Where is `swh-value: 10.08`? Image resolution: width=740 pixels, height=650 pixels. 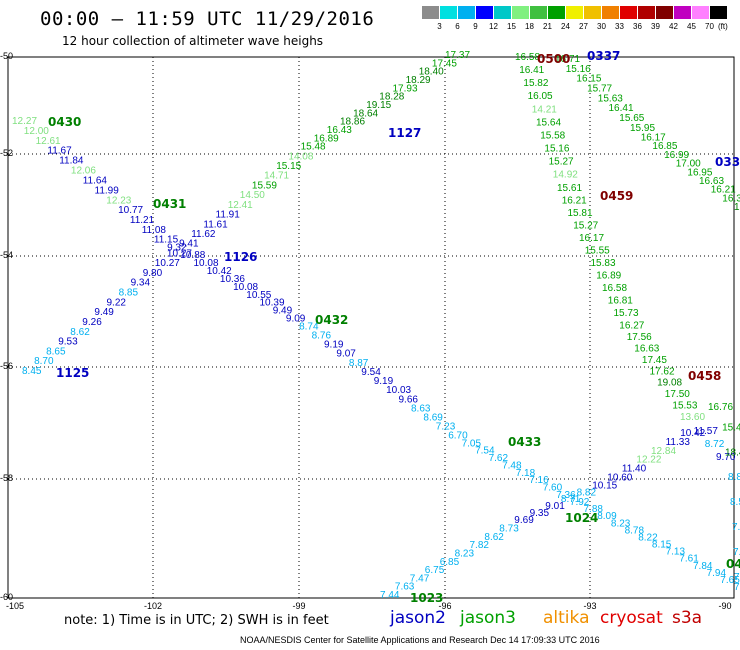
swh-value: 10.08 is located at coordinates (206, 263).